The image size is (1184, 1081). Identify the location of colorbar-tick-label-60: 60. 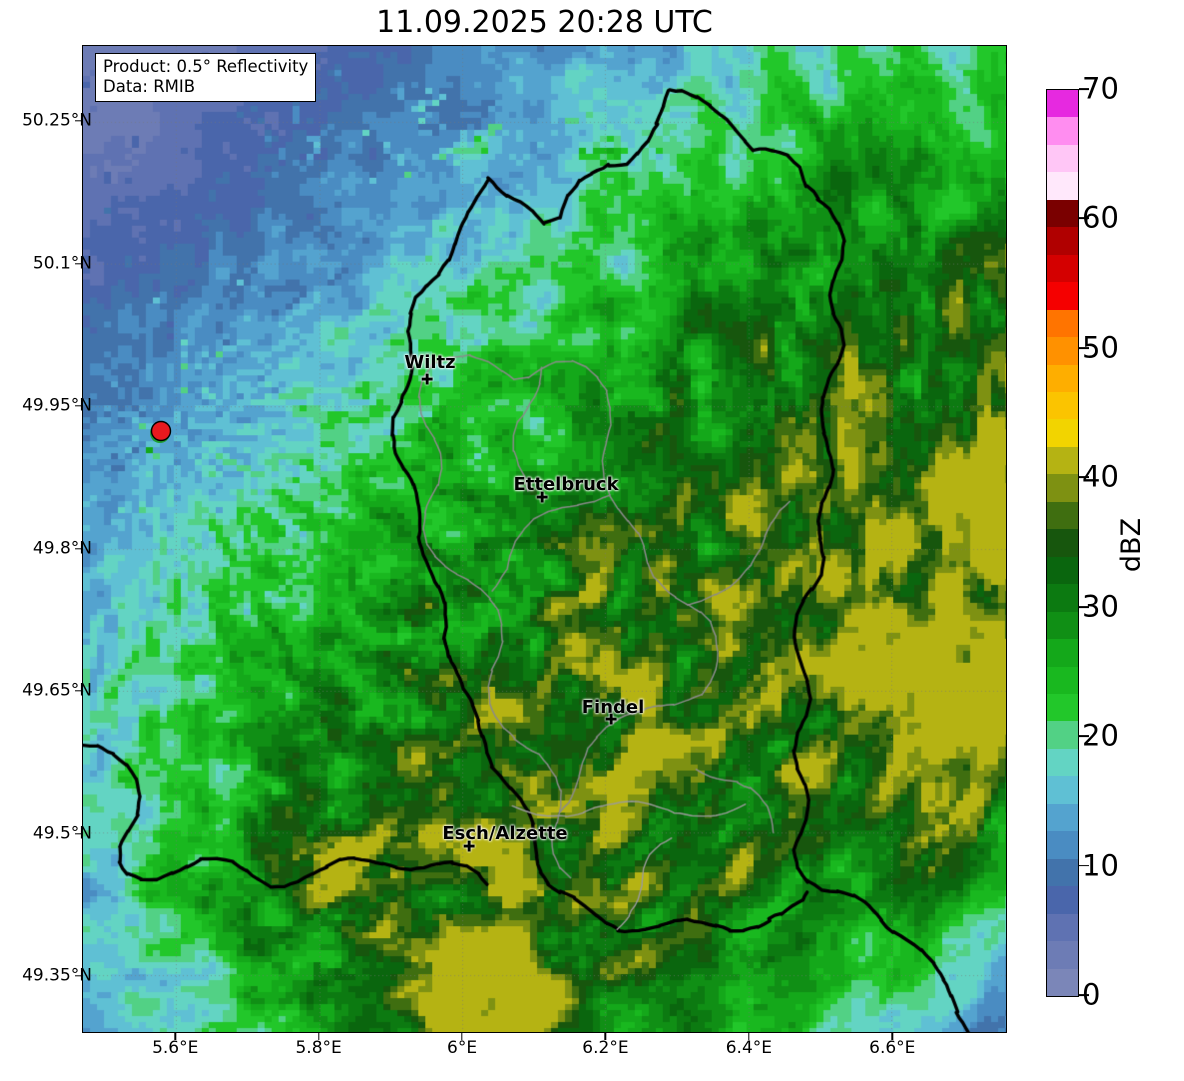
(1100, 217).